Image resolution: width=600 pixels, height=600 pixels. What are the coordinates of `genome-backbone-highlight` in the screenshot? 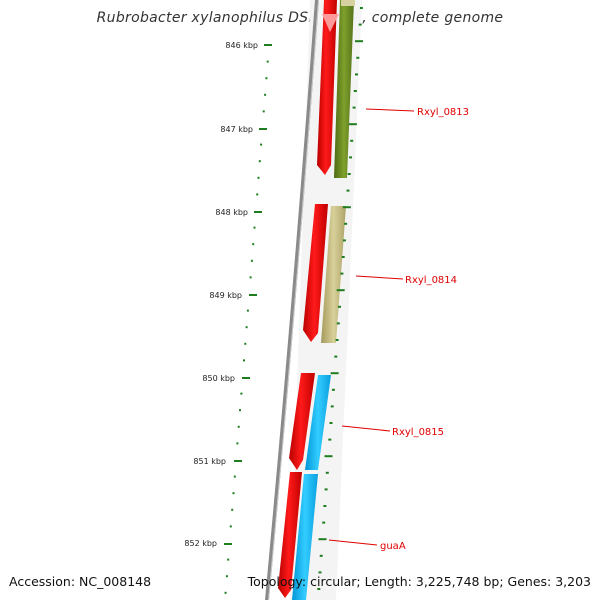 It's located at (293, 300).